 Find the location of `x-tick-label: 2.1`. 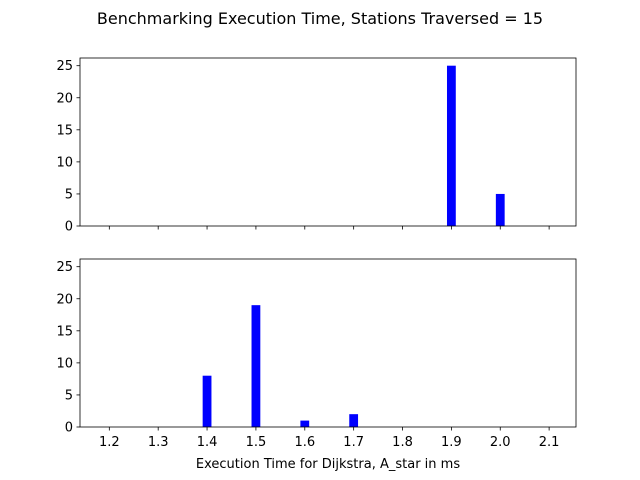

x-tick-label: 2.1 is located at coordinates (549, 442).